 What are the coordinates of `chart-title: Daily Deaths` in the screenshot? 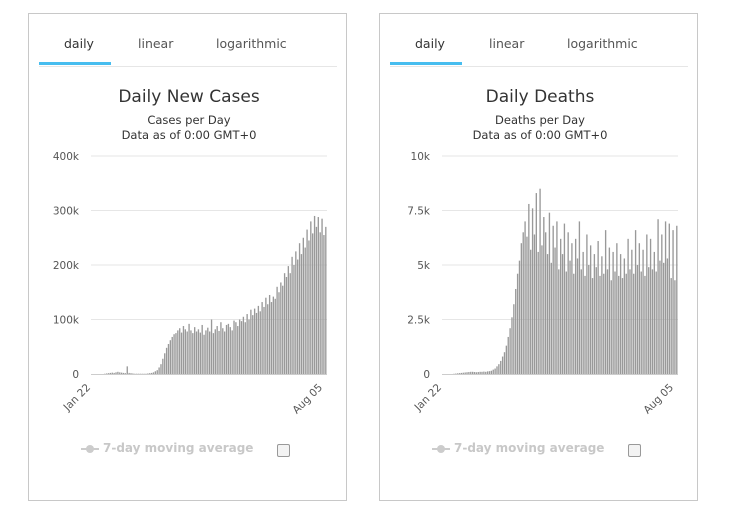 It's located at (540, 97).